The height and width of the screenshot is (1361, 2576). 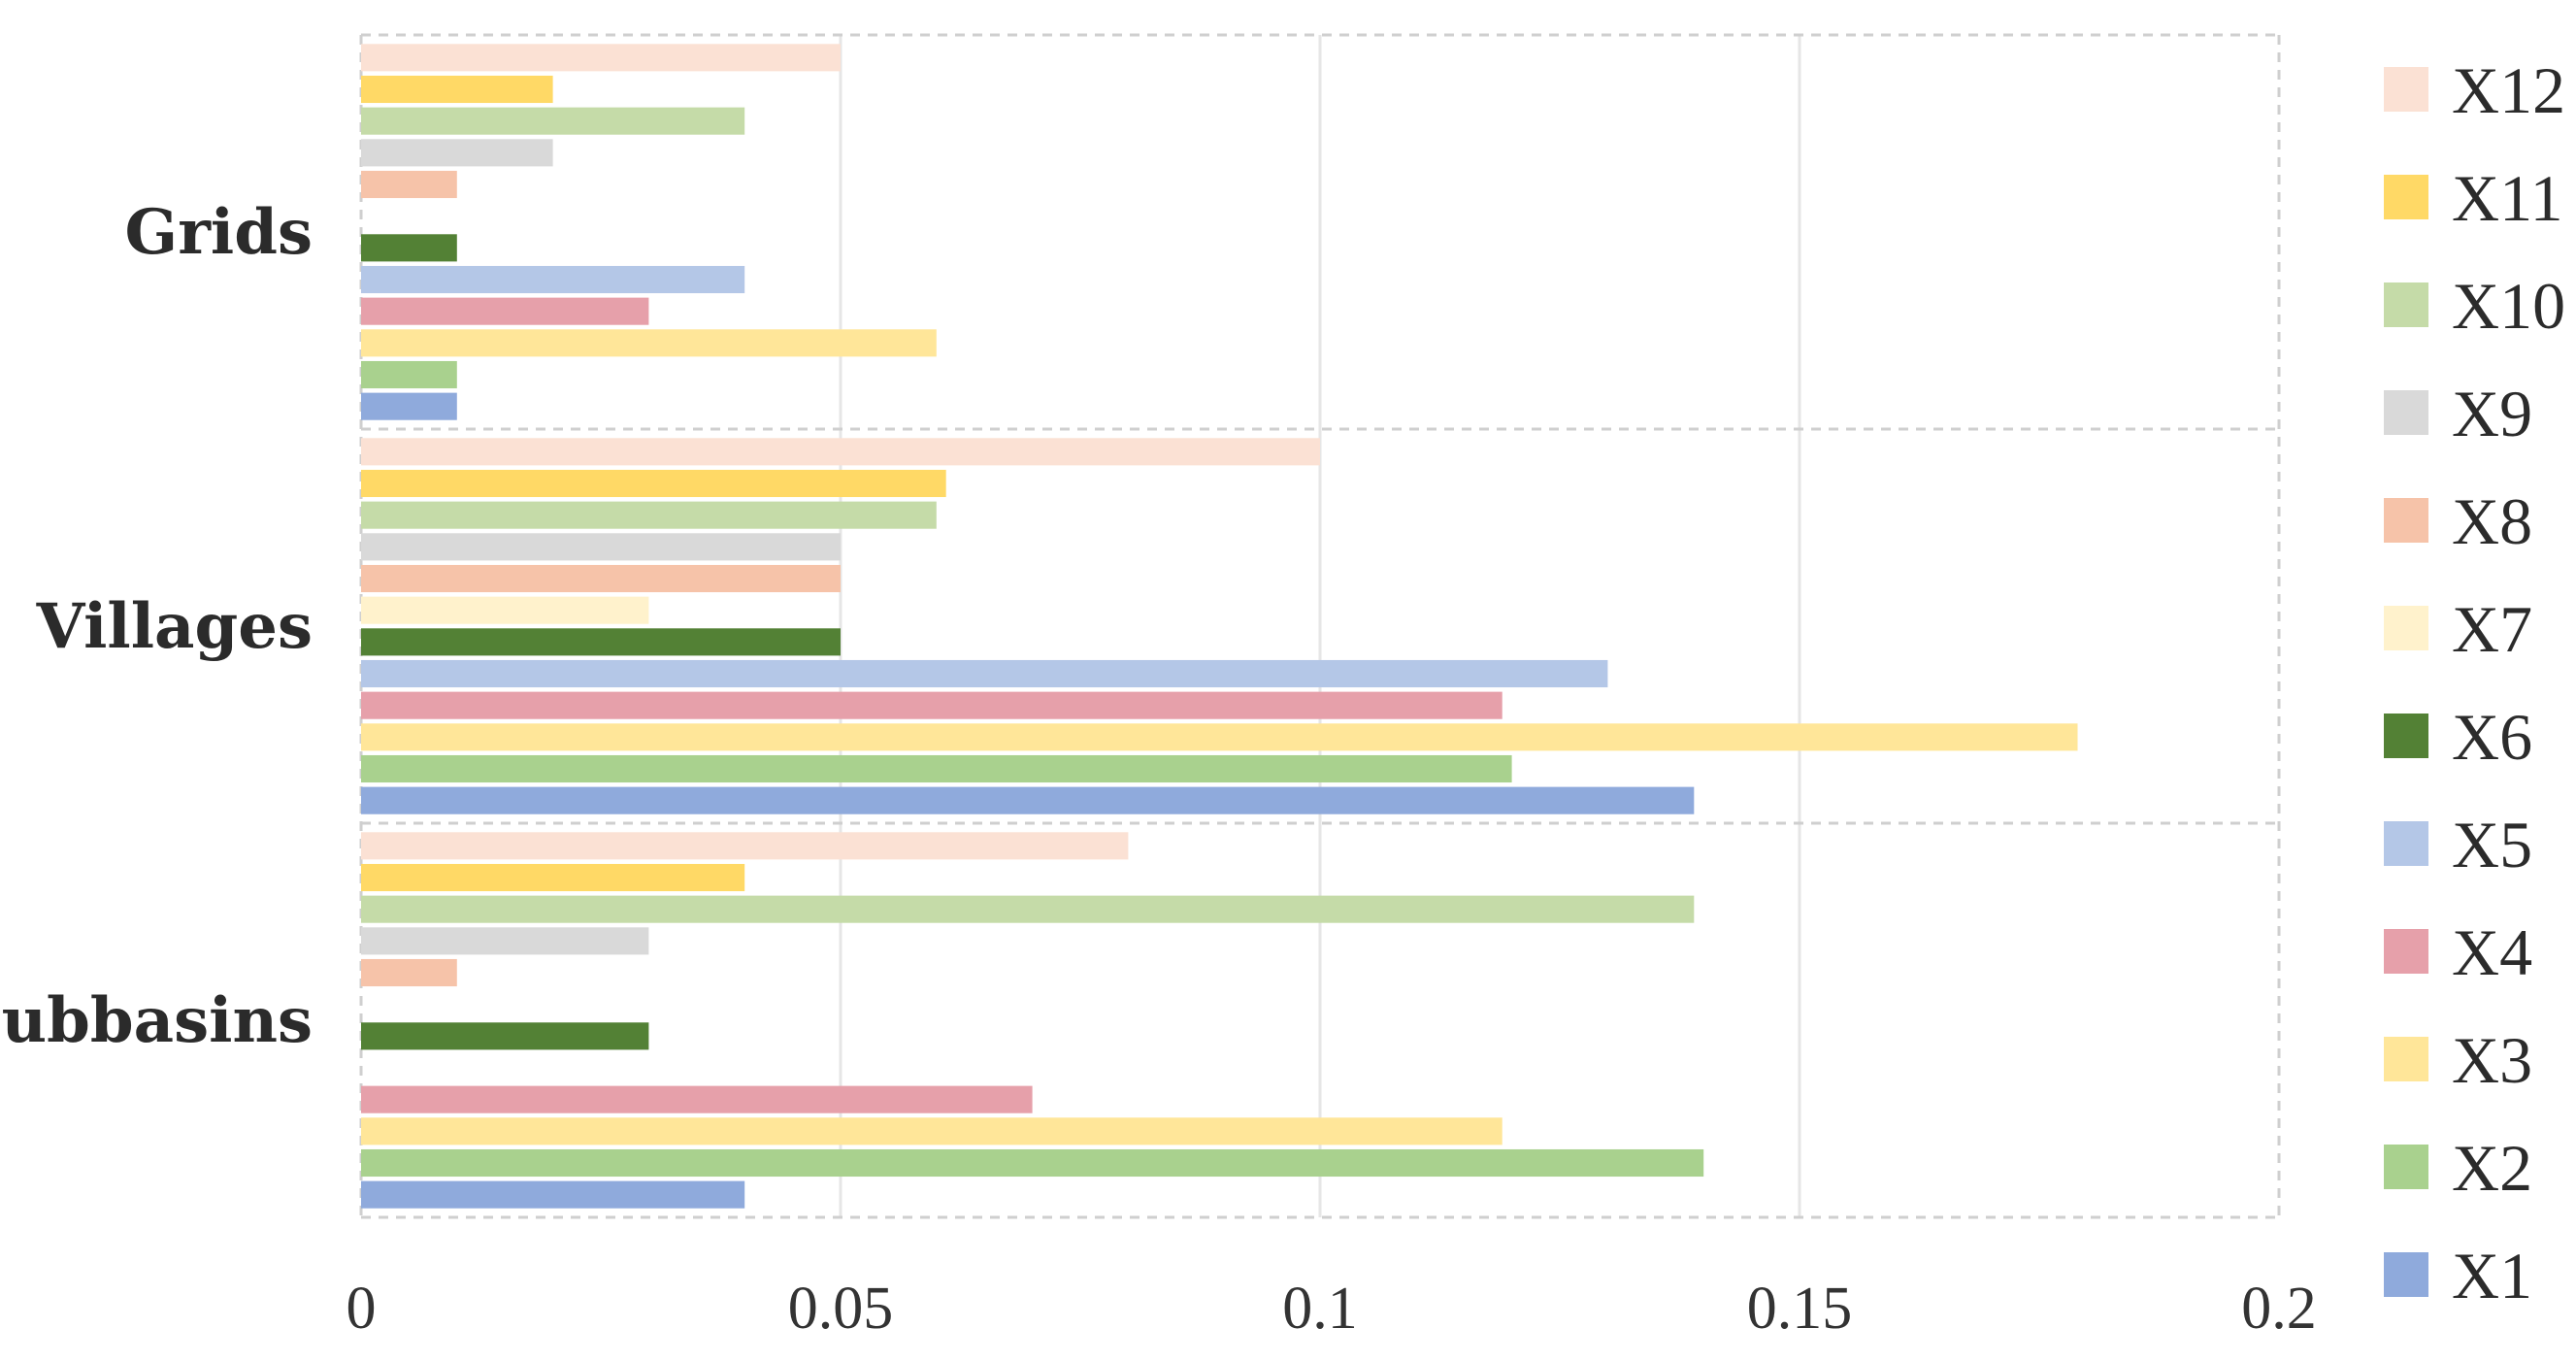 I want to click on legend-label: X9, so click(x=2492, y=413).